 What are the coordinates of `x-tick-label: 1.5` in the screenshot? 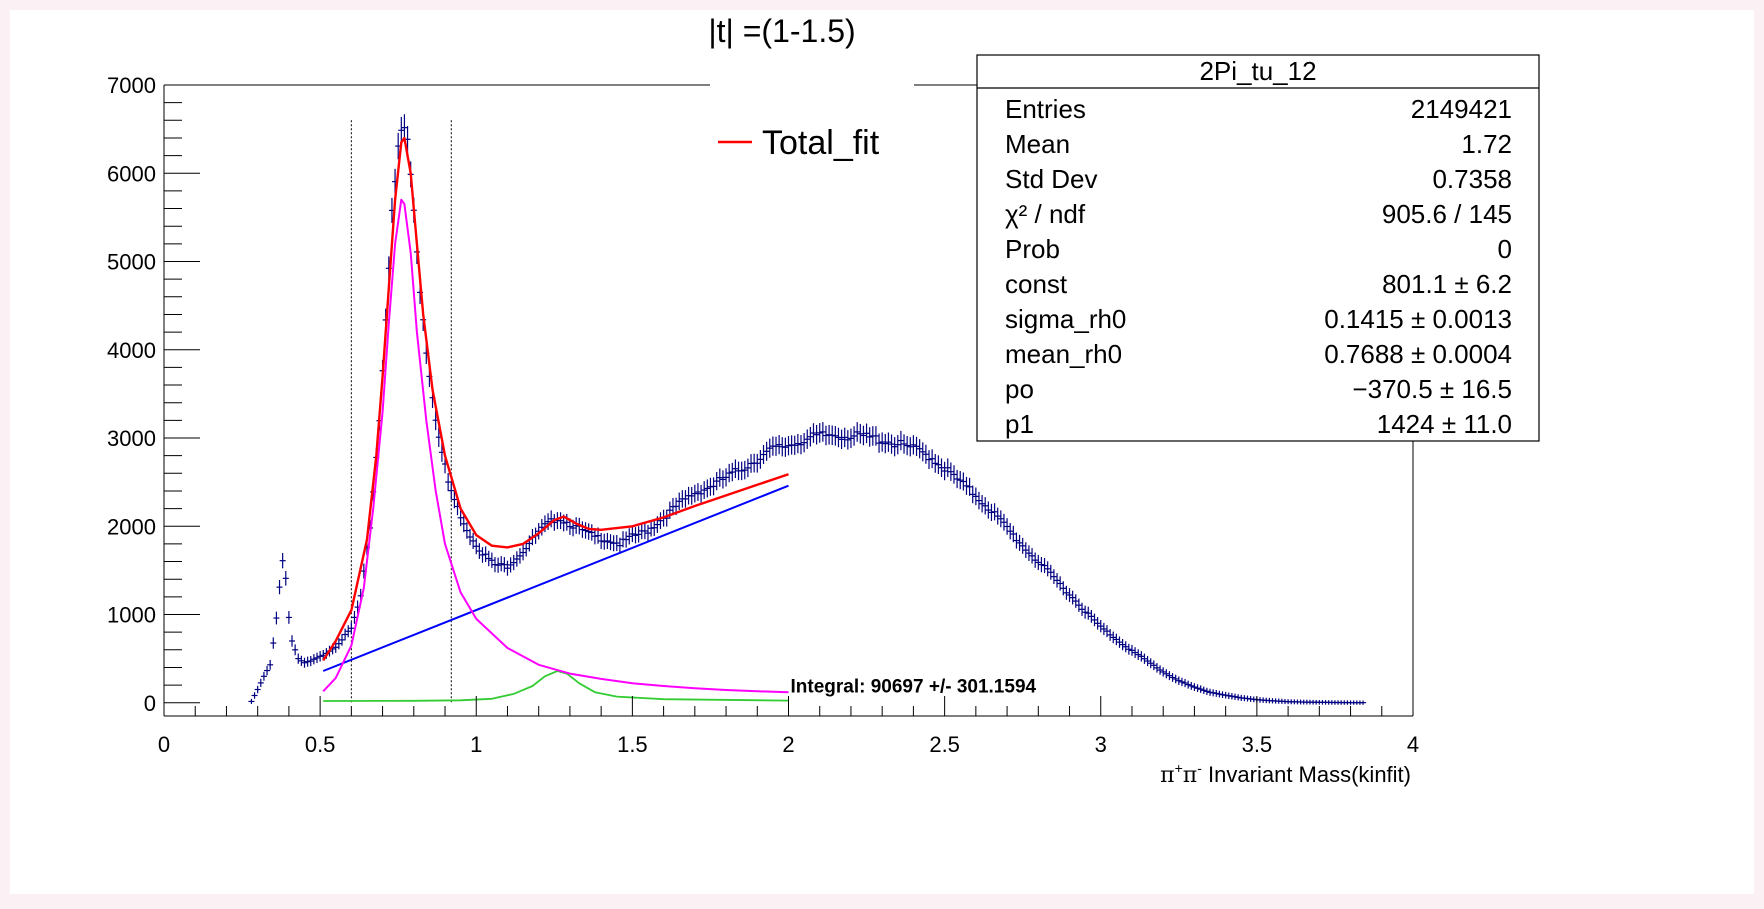 It's located at (632, 744).